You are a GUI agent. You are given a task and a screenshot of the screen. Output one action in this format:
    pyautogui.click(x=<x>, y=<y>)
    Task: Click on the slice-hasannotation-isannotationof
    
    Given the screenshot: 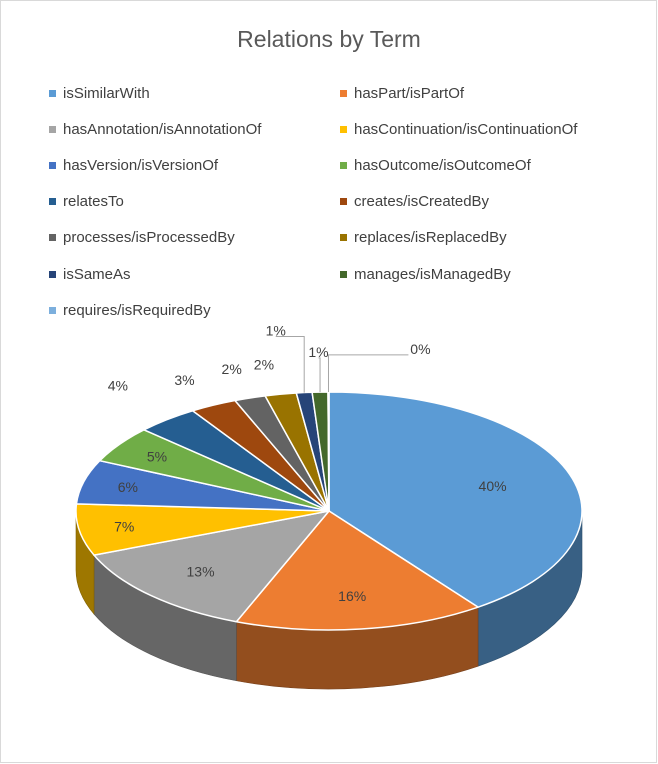 What is the action you would take?
    pyautogui.click(x=211, y=566)
    